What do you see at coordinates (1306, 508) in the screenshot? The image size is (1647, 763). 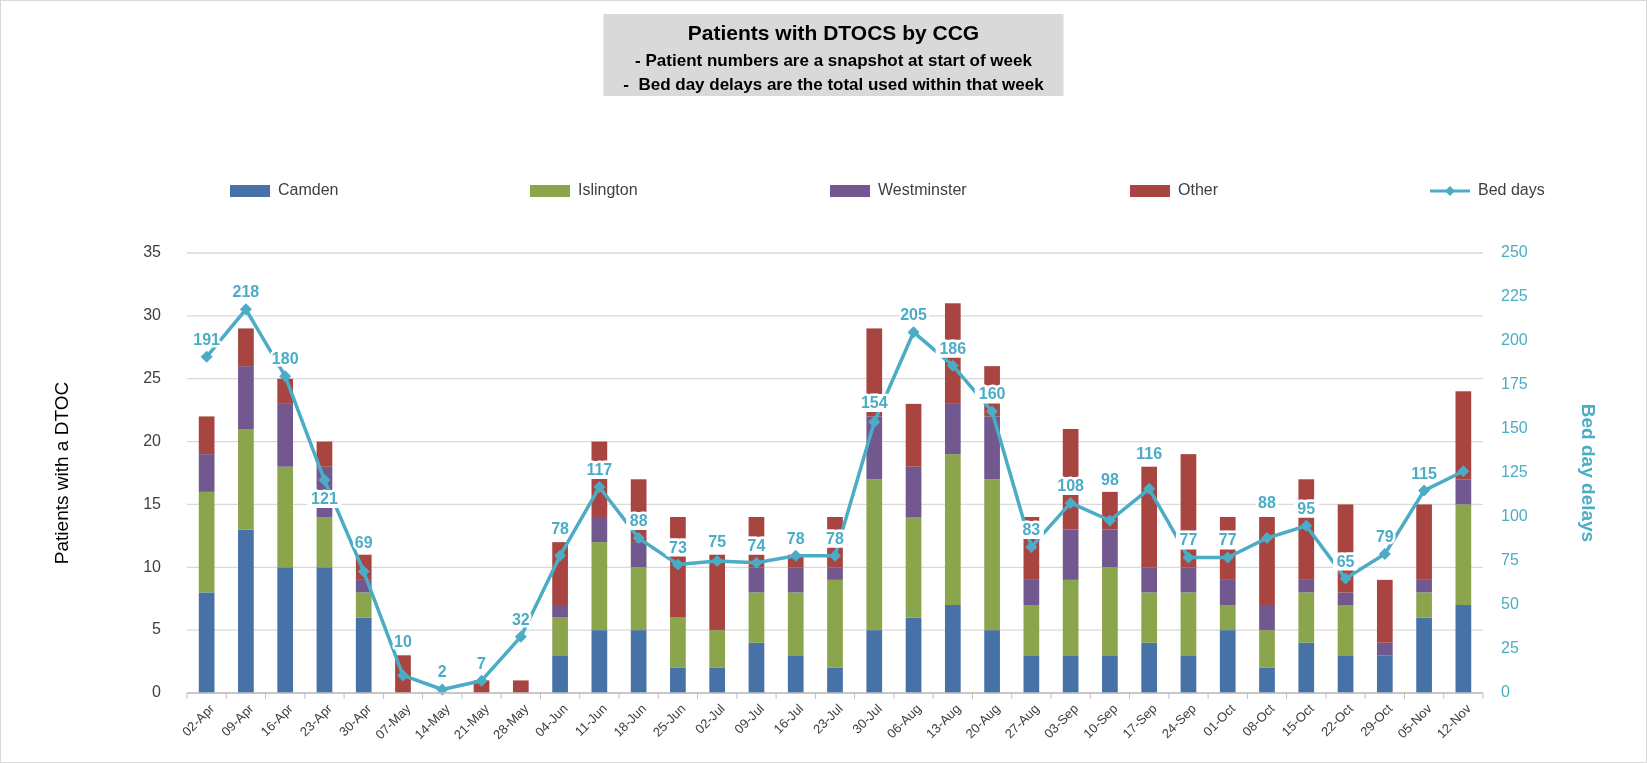 I see `data-label: 95` at bounding box center [1306, 508].